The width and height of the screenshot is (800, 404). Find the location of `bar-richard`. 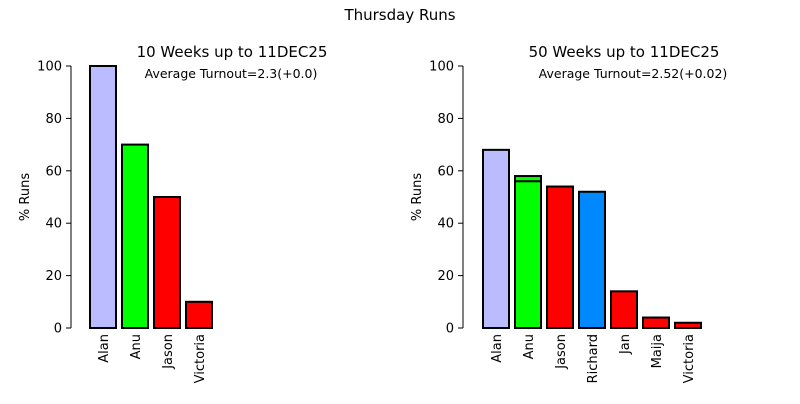

bar-richard is located at coordinates (592, 259).